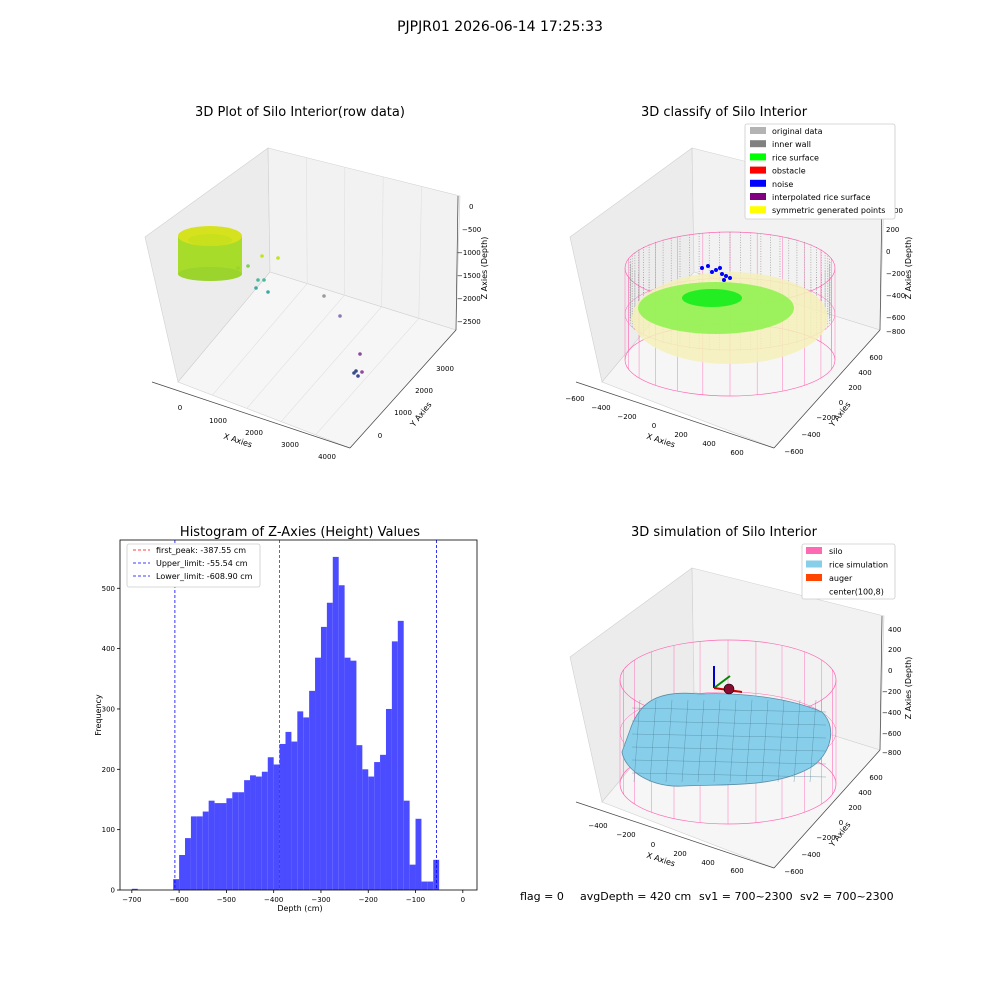  What do you see at coordinates (712, 298) in the screenshot?
I see `classify-rice-peak` at bounding box center [712, 298].